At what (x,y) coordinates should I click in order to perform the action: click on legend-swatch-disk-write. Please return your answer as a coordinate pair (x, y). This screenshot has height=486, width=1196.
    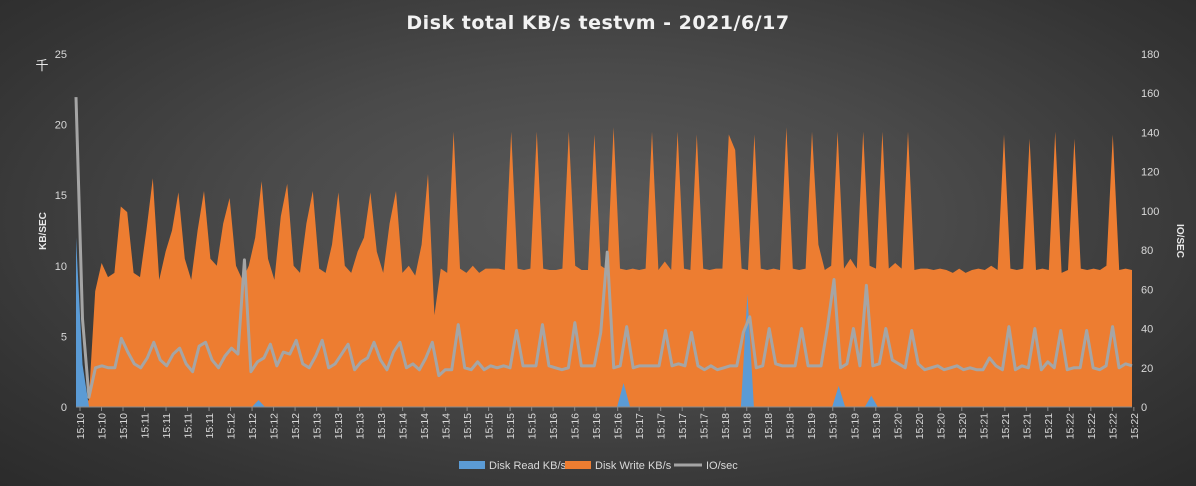
    Looking at the image, I should click on (578, 465).